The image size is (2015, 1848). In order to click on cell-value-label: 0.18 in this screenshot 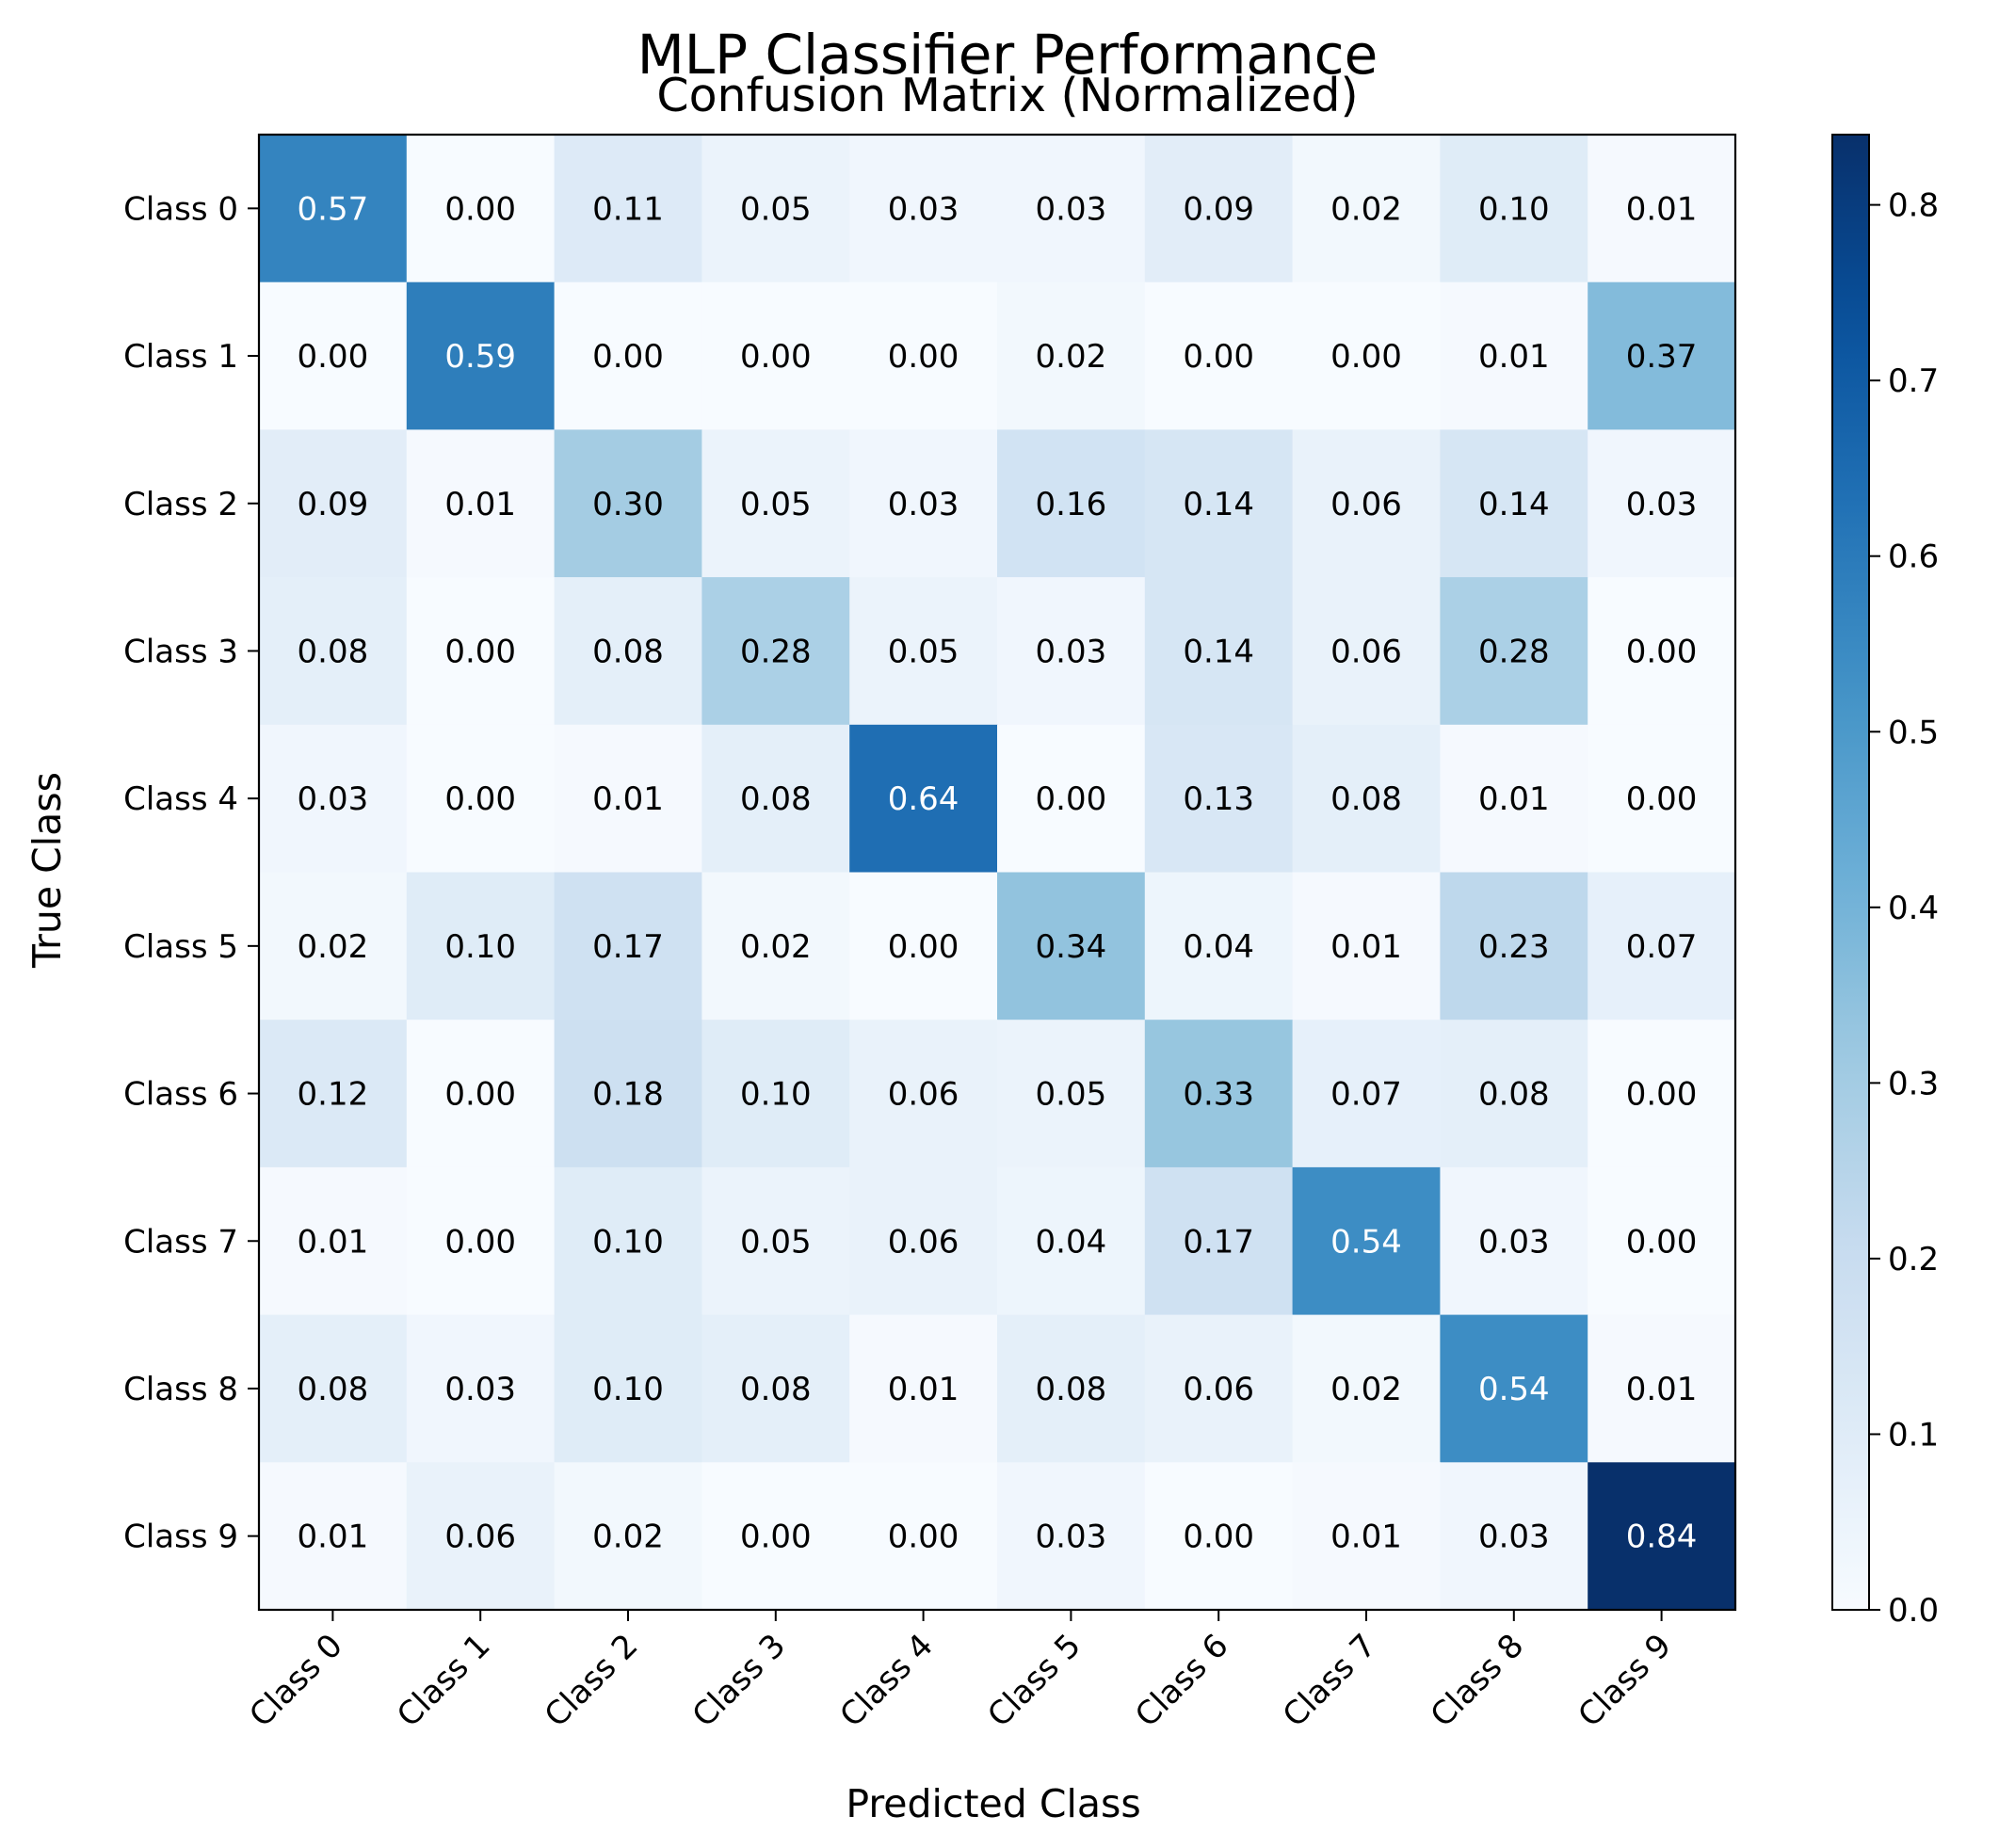, I will do `click(628, 1095)`.